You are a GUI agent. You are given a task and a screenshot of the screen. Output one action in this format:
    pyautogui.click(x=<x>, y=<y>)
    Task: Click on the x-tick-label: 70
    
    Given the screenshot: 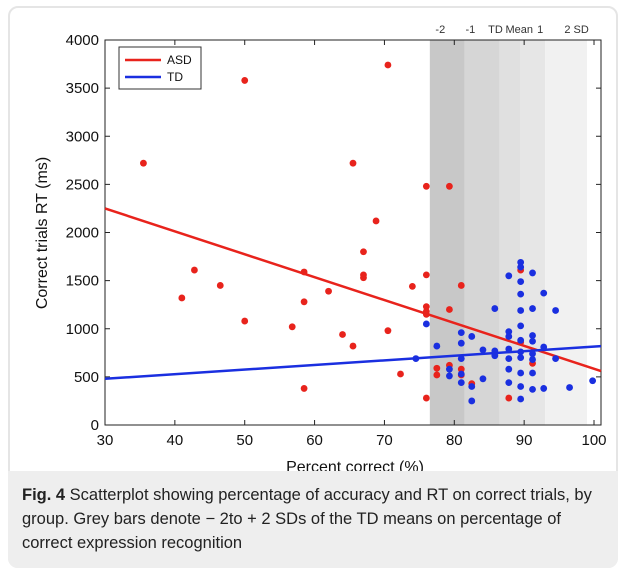 What is the action you would take?
    pyautogui.click(x=384, y=440)
    